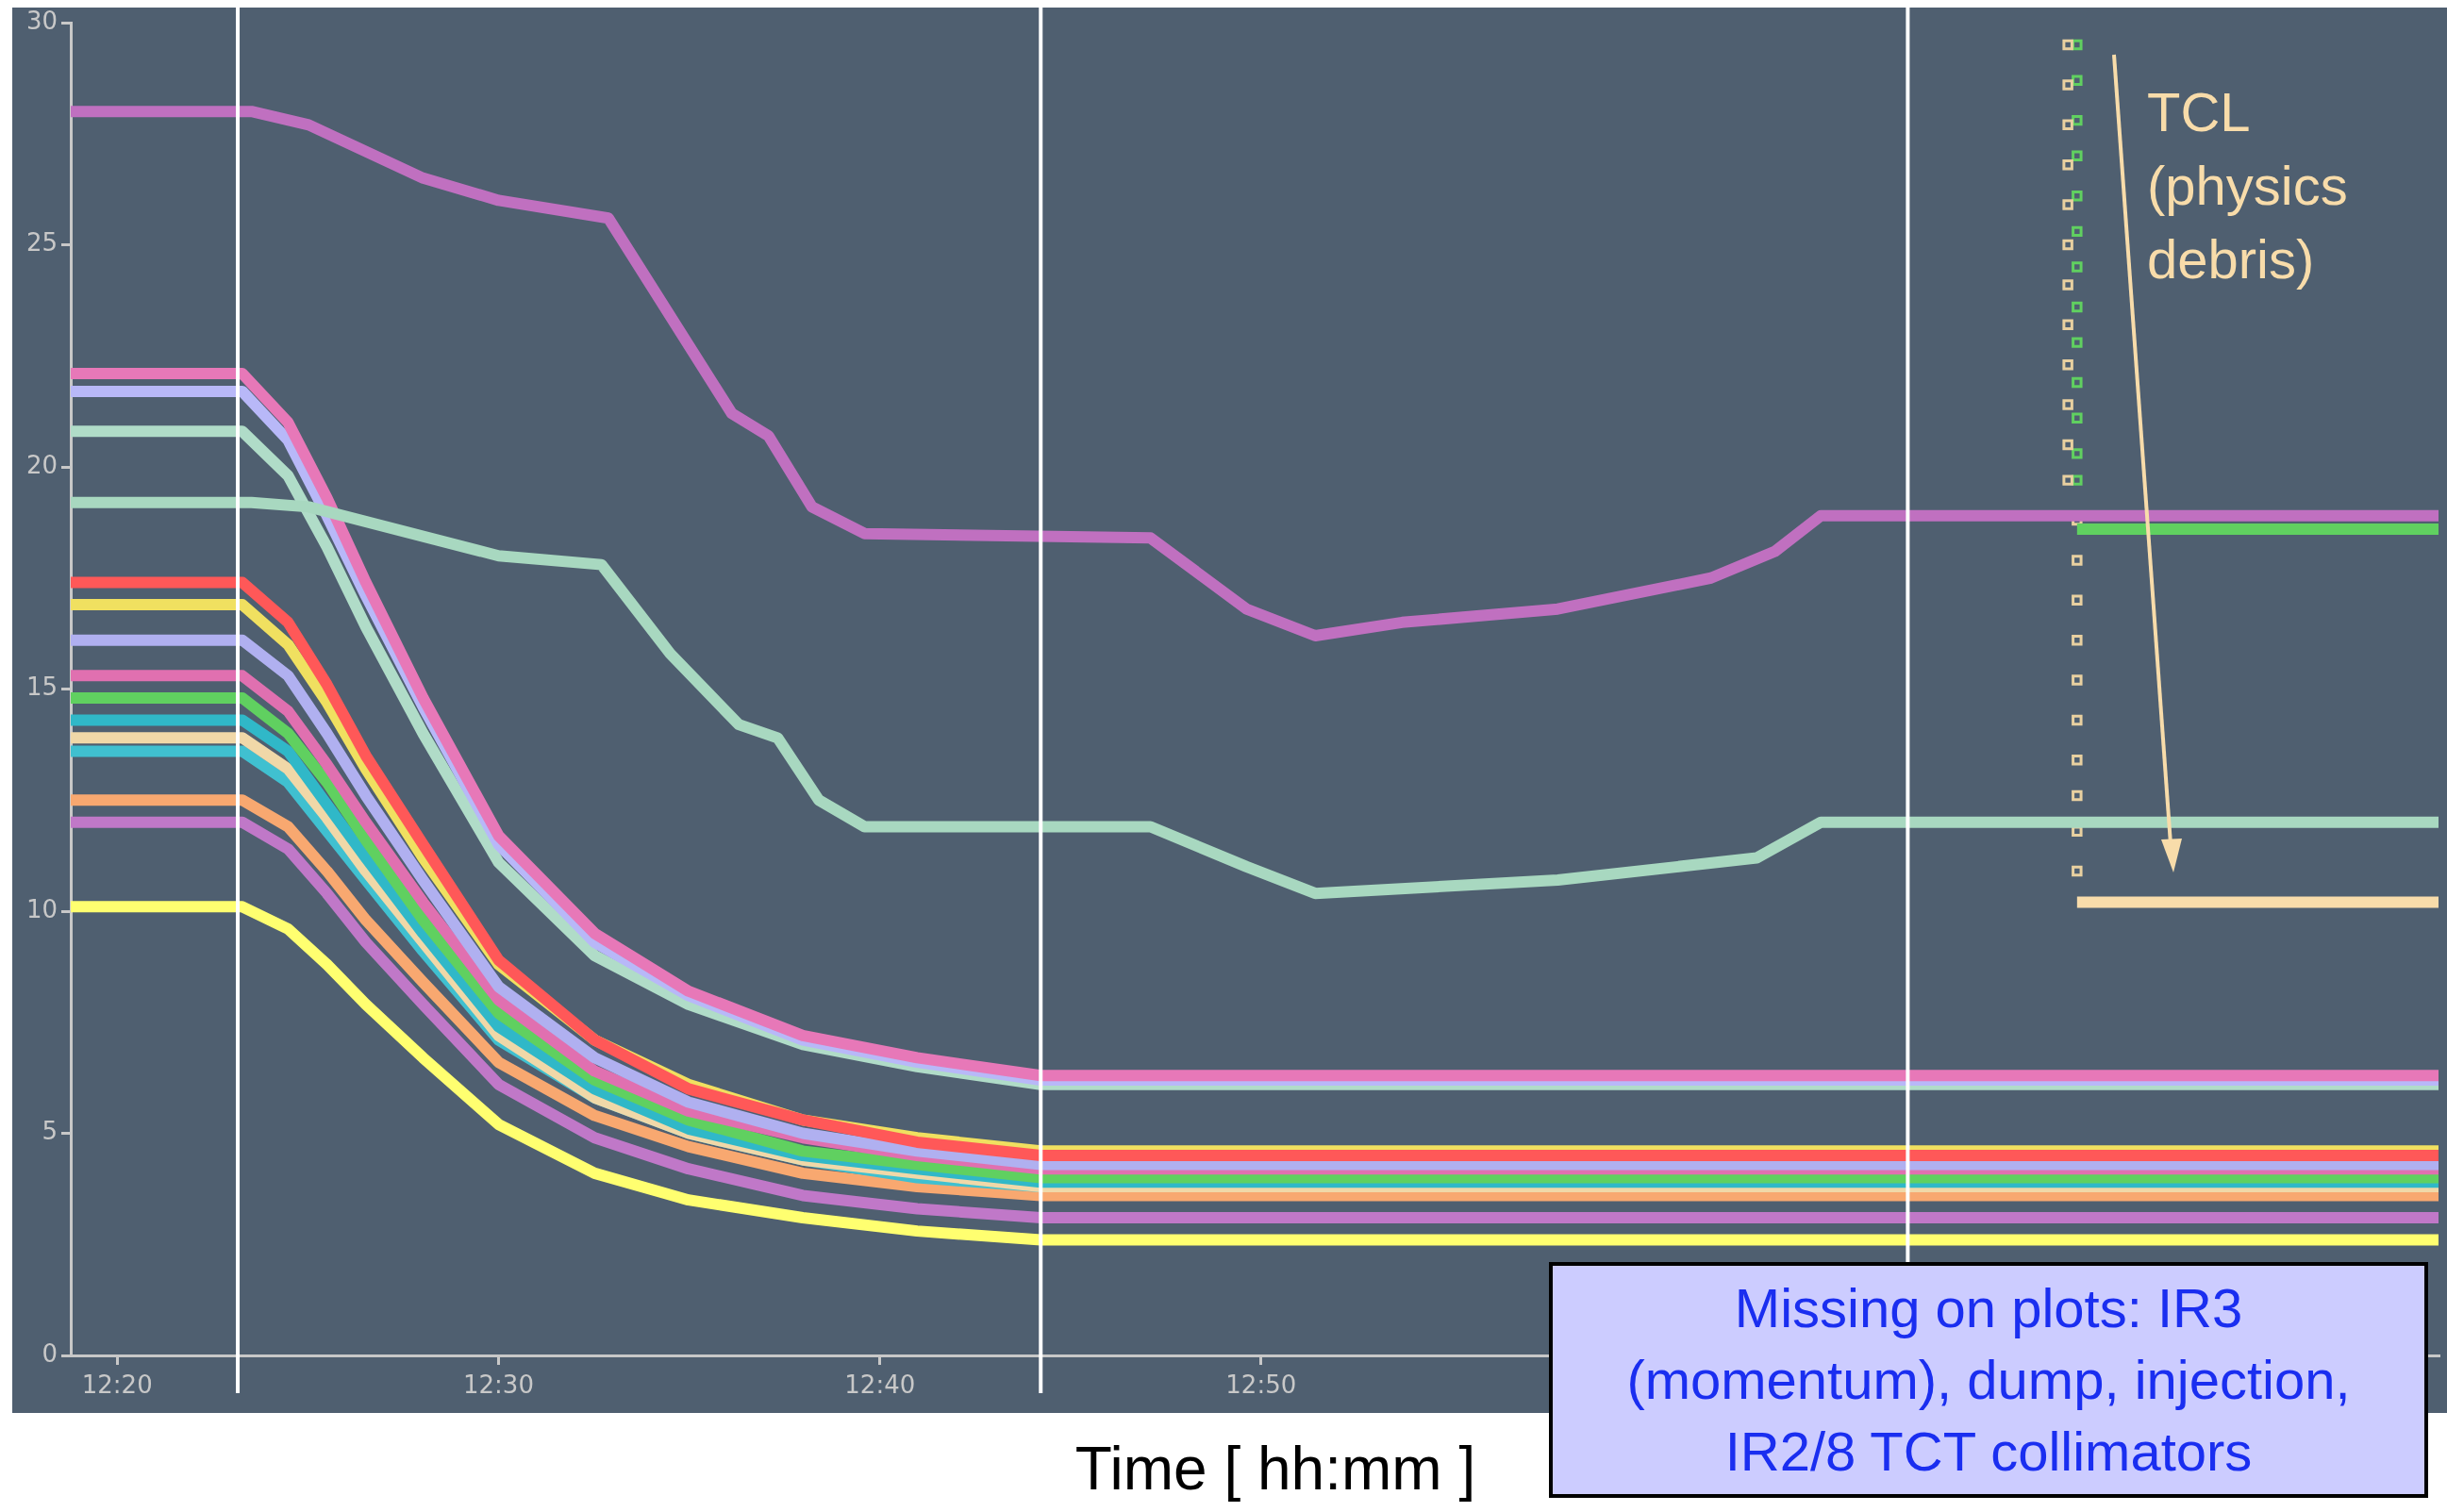 The height and width of the screenshot is (1512, 2447). What do you see at coordinates (1275, 1469) in the screenshot?
I see `x-axis-title: Time [ hh:mm ]` at bounding box center [1275, 1469].